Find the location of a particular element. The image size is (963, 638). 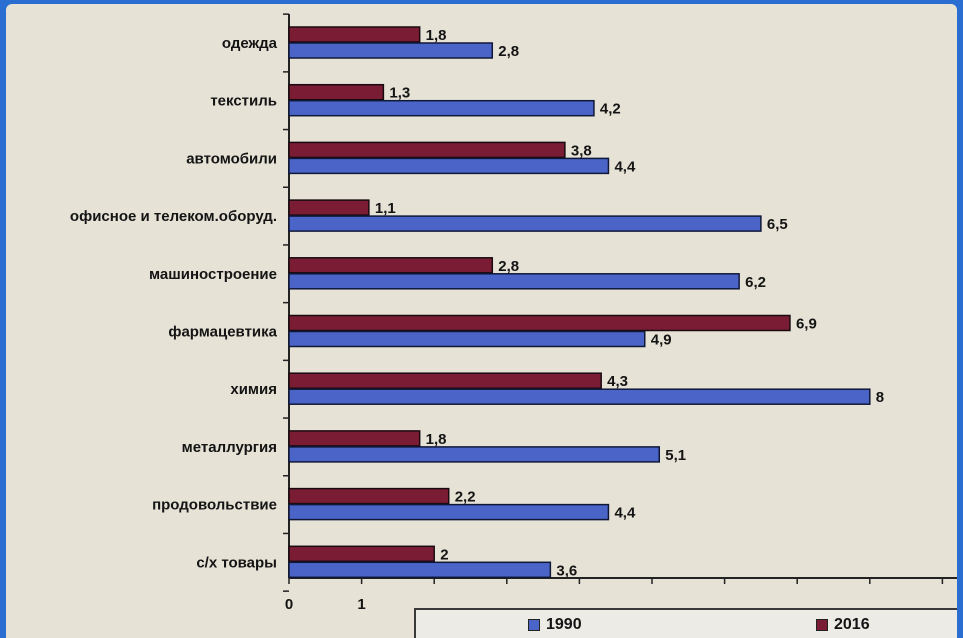

legend-swatch-2016 is located at coordinates (822, 625).